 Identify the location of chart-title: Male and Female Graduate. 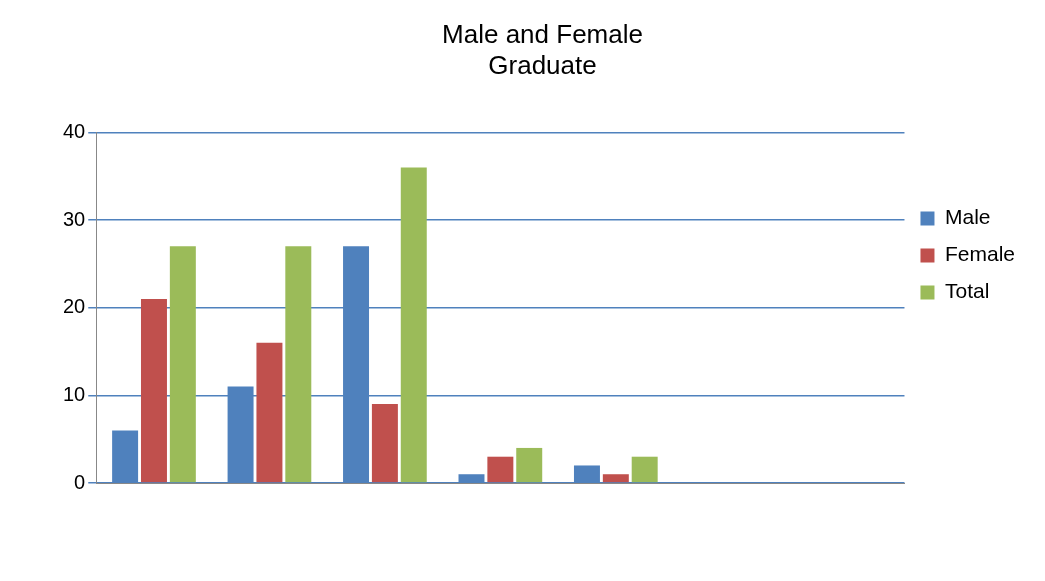
(542, 49).